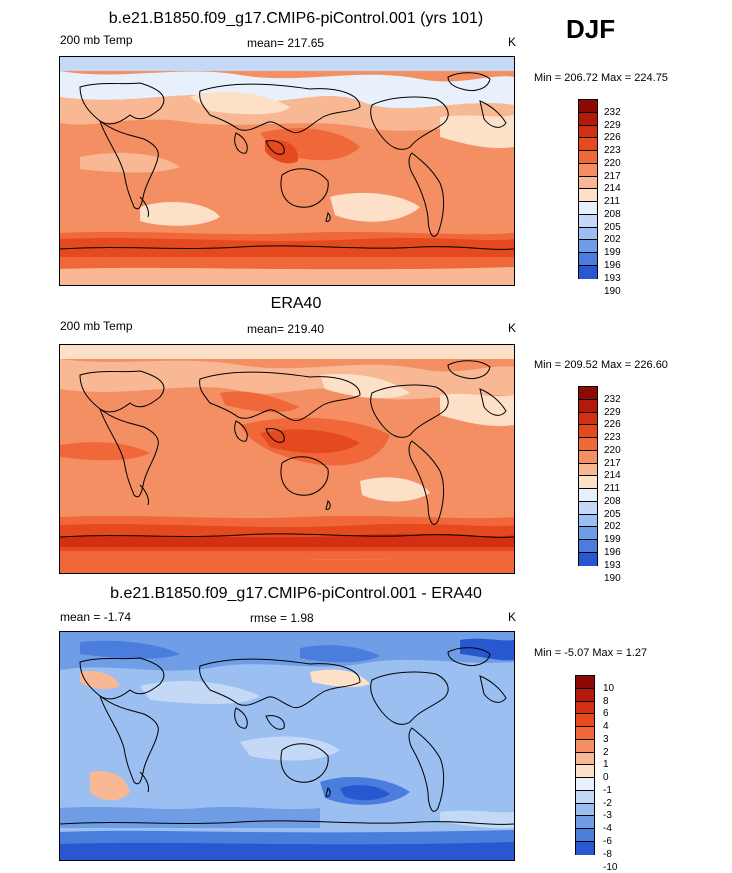 Image resolution: width=732 pixels, height=873 pixels. I want to click on panel3-units-label: K, so click(512, 617).